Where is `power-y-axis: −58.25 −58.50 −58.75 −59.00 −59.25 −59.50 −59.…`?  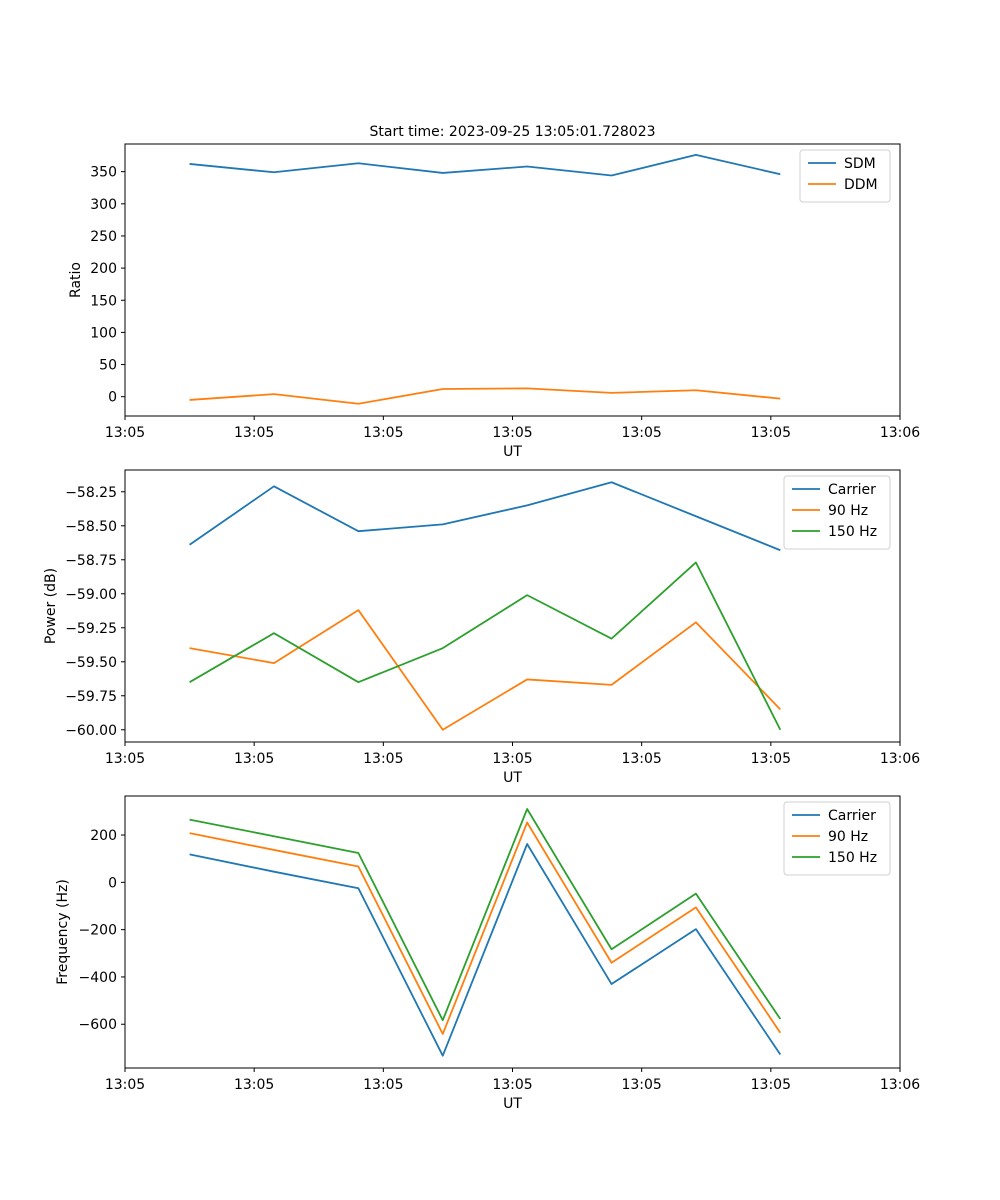
power-y-axis: −58.25 −58.50 −58.75 −59.00 −59.25 −59.50 −59.… is located at coordinates (95, 612).